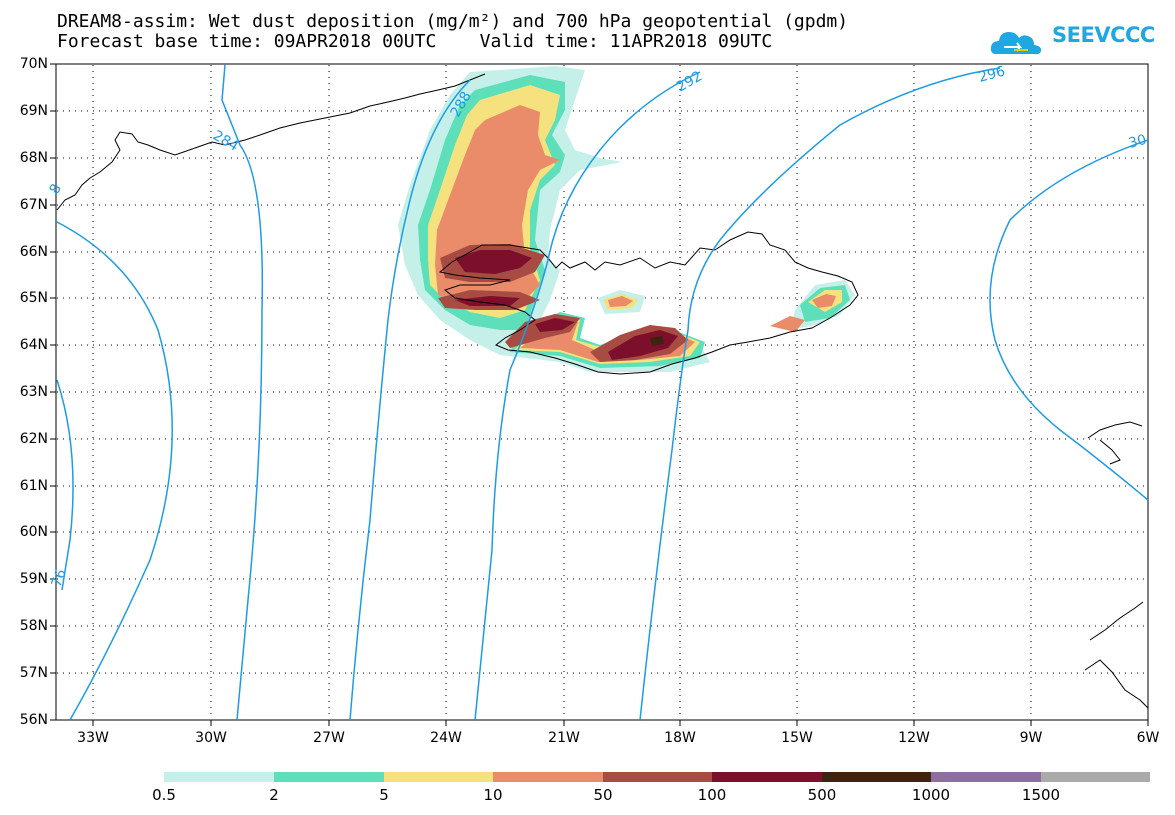  Describe the element at coordinates (1137, 142) in the screenshot. I see `contour-label: 30` at that location.